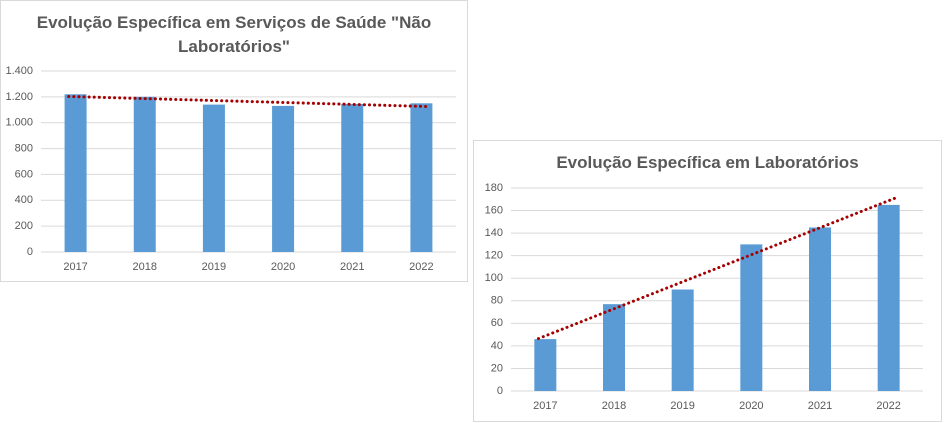  Describe the element at coordinates (497, 368) in the screenshot. I see `y-tick-label: 20` at that location.